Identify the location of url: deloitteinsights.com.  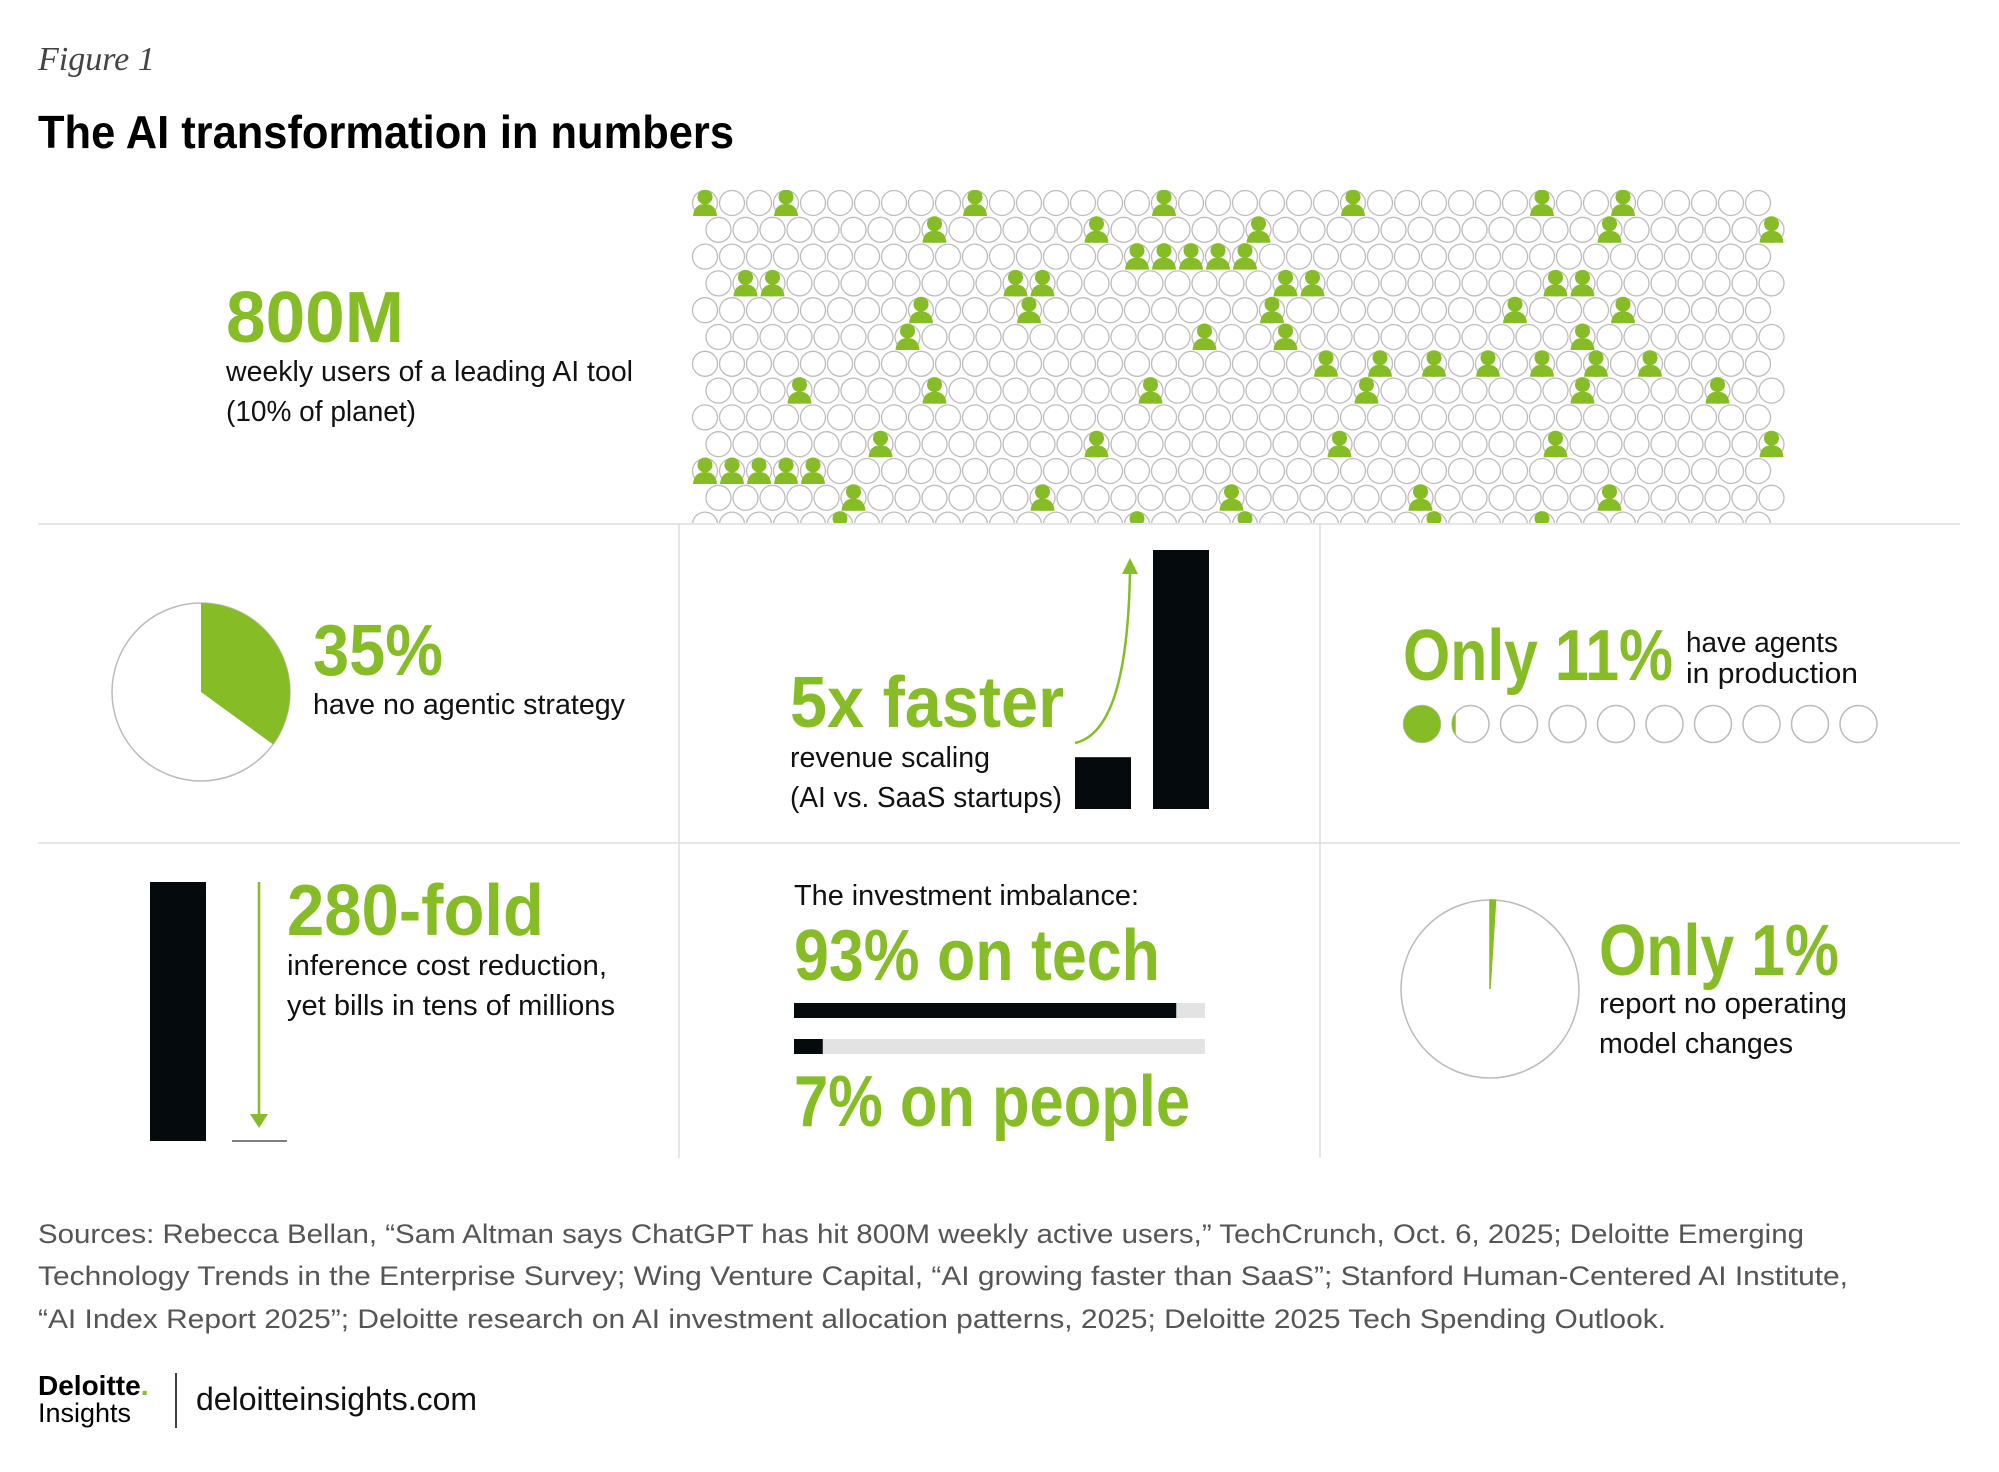
(336, 1399).